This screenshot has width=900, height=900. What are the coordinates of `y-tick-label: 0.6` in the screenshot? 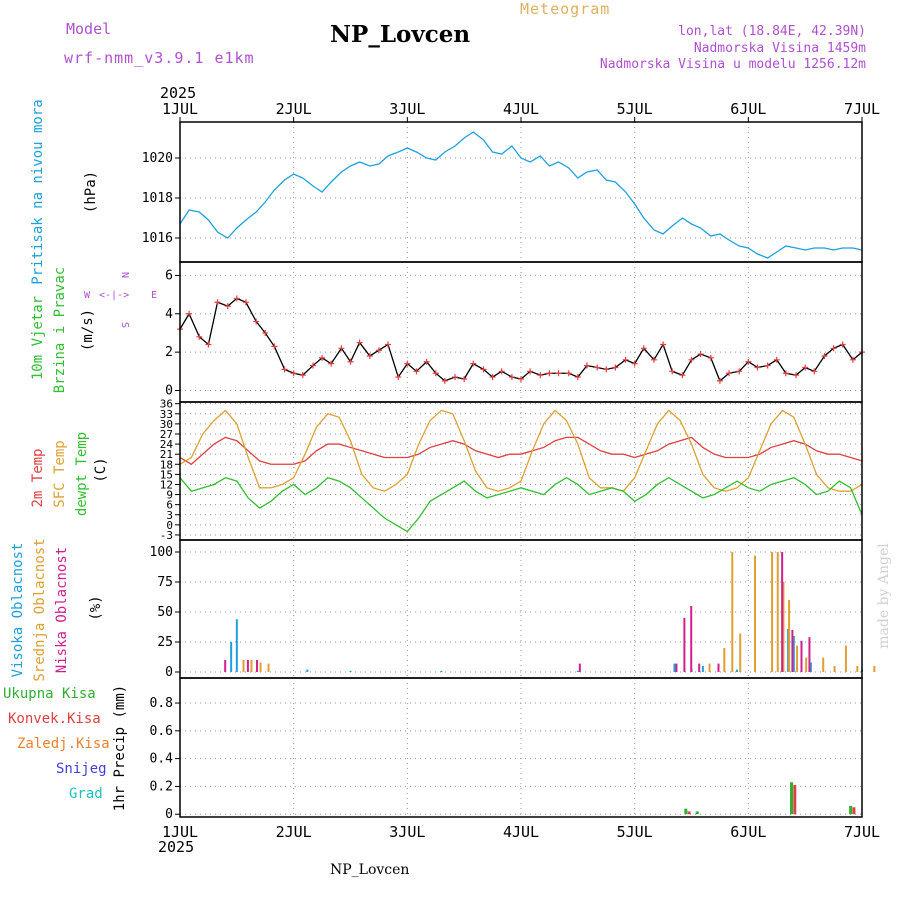 It's located at (161, 731).